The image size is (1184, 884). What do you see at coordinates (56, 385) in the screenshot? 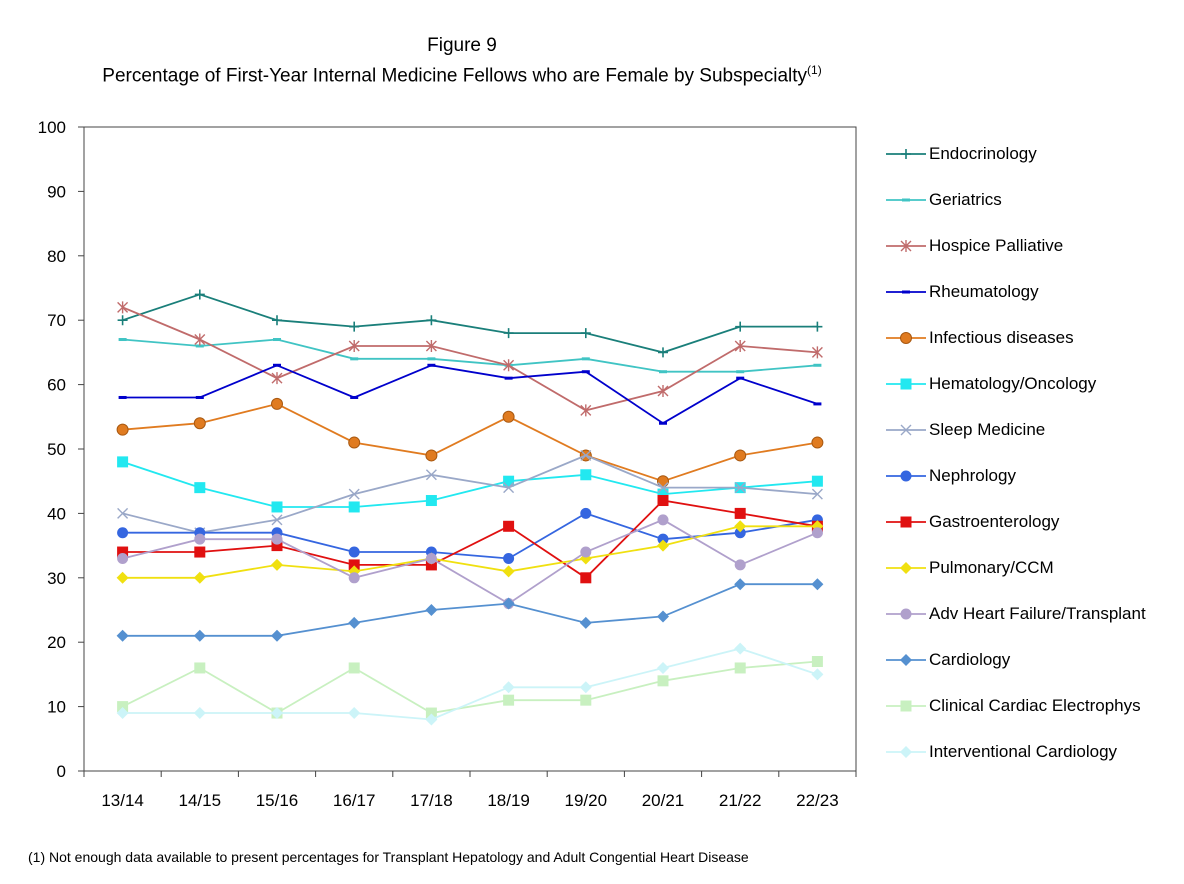
I see `y-tick-label: 60` at bounding box center [56, 385].